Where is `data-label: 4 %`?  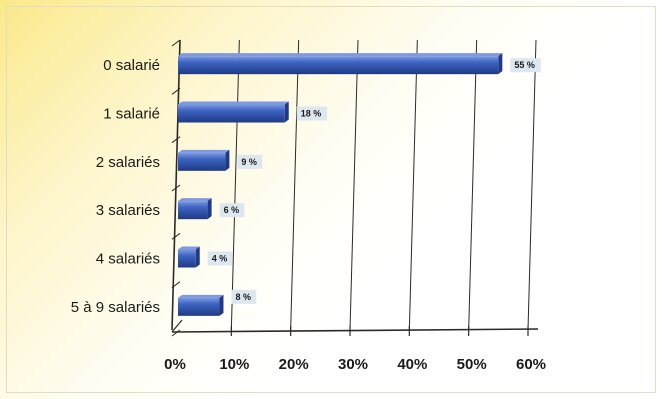
data-label: 4 % is located at coordinates (220, 259).